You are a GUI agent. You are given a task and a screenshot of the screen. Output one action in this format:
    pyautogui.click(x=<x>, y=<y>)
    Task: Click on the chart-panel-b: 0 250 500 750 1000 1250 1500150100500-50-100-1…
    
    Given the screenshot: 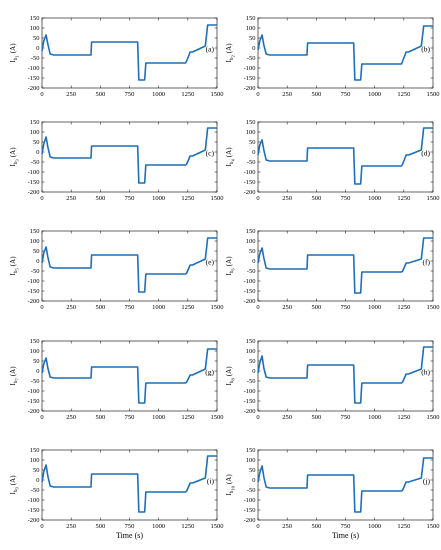 What is the action you would take?
    pyautogui.click(x=332, y=56)
    